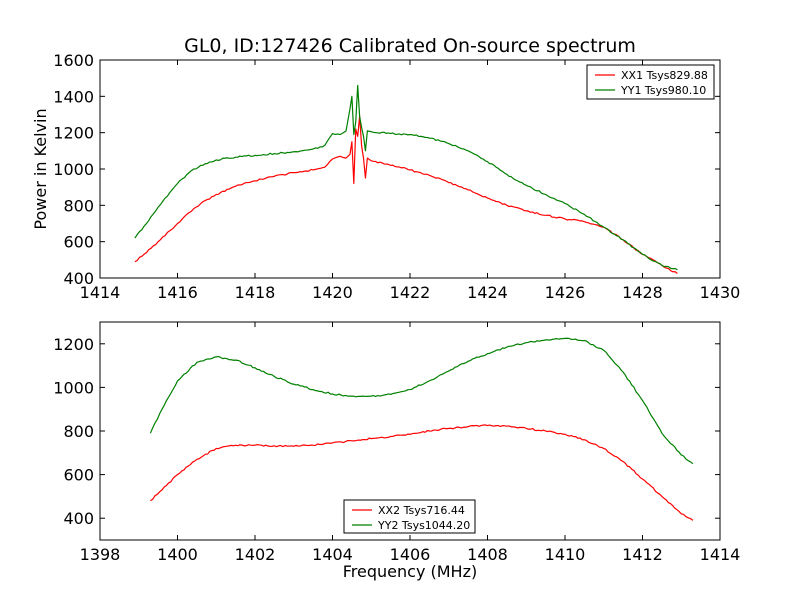  Describe the element at coordinates (255, 292) in the screenshot. I see `chart1-x-tick-label-2: 1418` at that location.